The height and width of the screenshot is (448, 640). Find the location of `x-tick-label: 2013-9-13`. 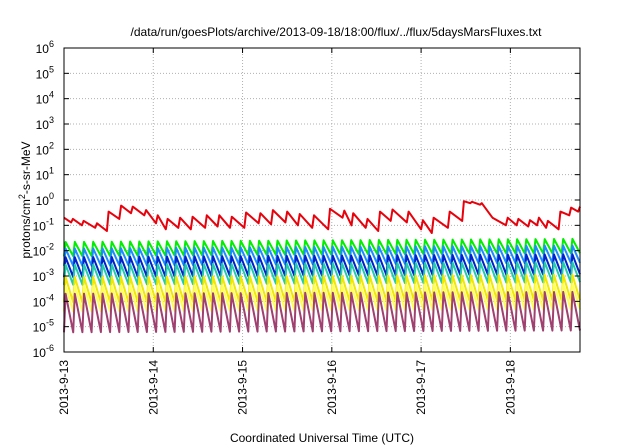

x-tick-label: 2013-9-13 is located at coordinates (64, 387).